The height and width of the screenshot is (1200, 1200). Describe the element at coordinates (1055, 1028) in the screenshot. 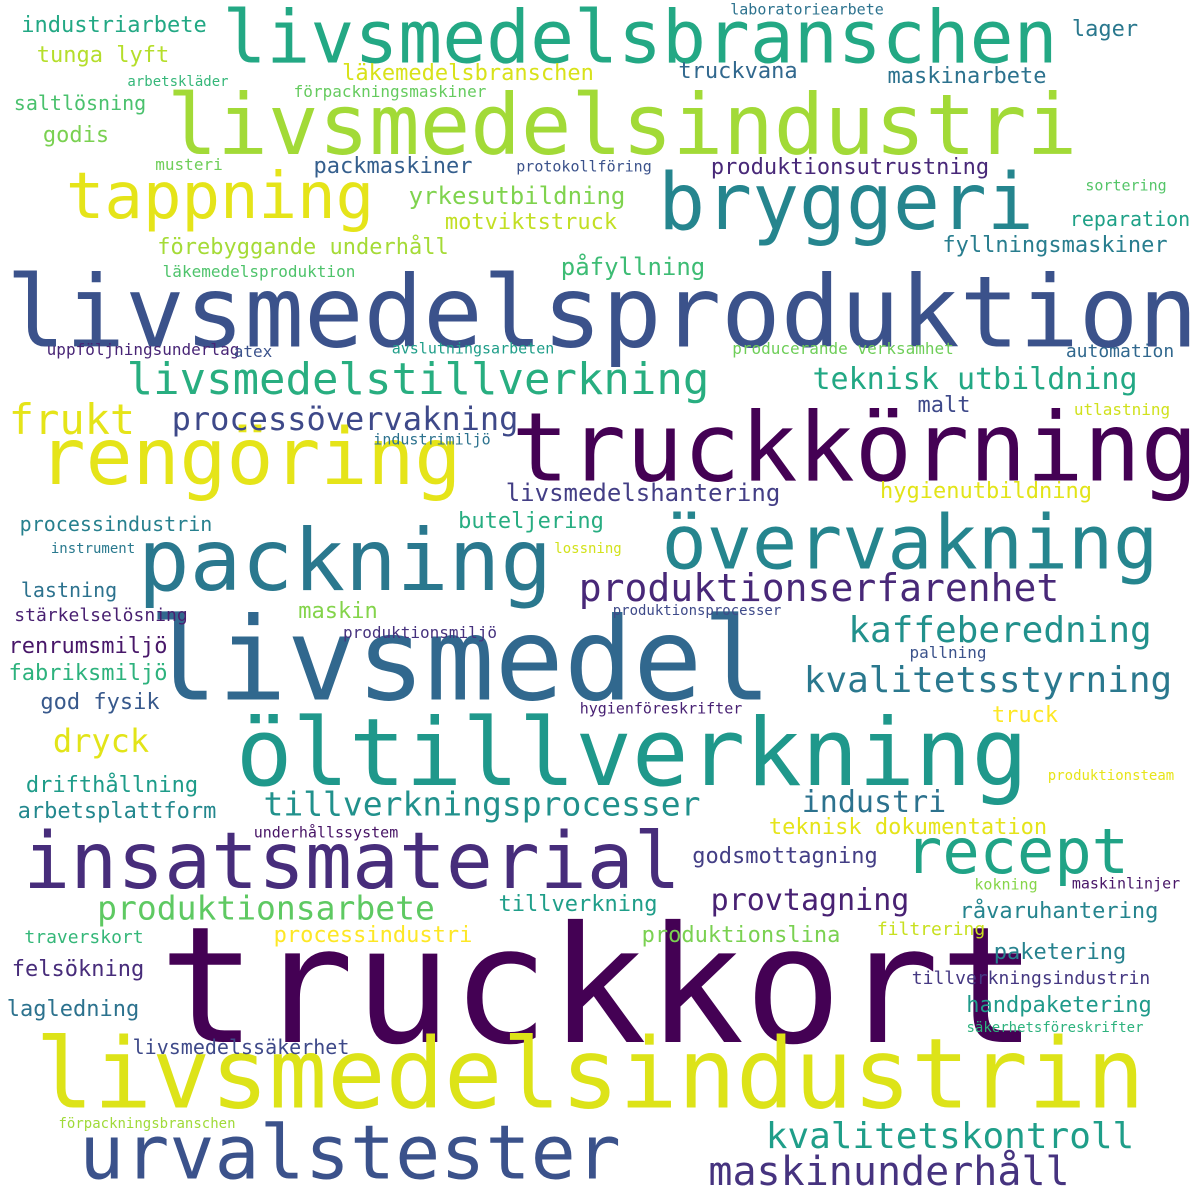

I see `word-98: säkerhetsföreskrifter` at that location.